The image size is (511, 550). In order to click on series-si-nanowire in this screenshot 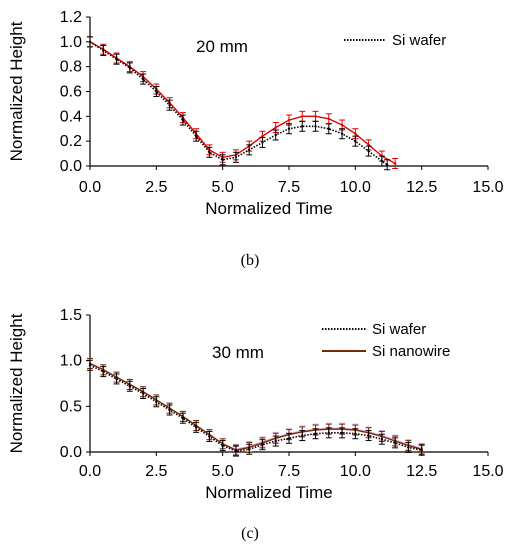, I will do `click(256, 406)`.